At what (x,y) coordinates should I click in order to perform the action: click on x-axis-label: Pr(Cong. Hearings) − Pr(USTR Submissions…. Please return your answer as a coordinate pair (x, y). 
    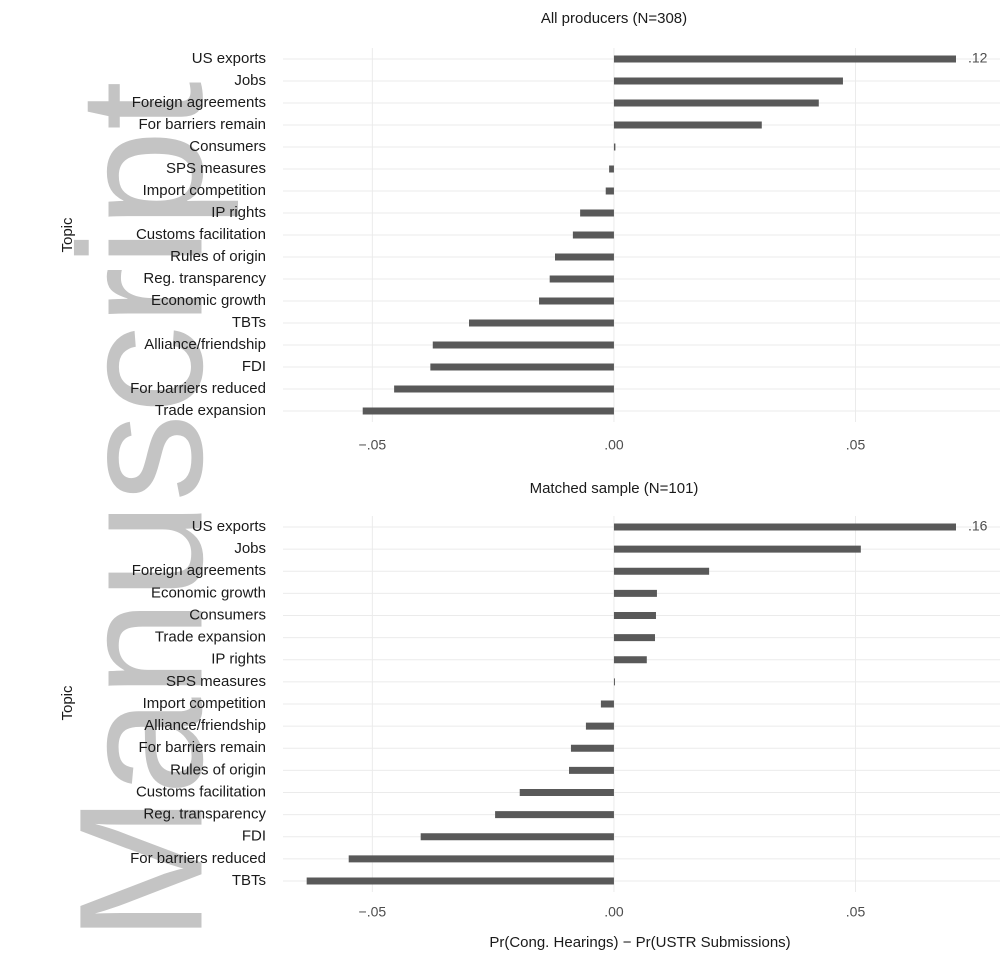
    Looking at the image, I should click on (639, 942).